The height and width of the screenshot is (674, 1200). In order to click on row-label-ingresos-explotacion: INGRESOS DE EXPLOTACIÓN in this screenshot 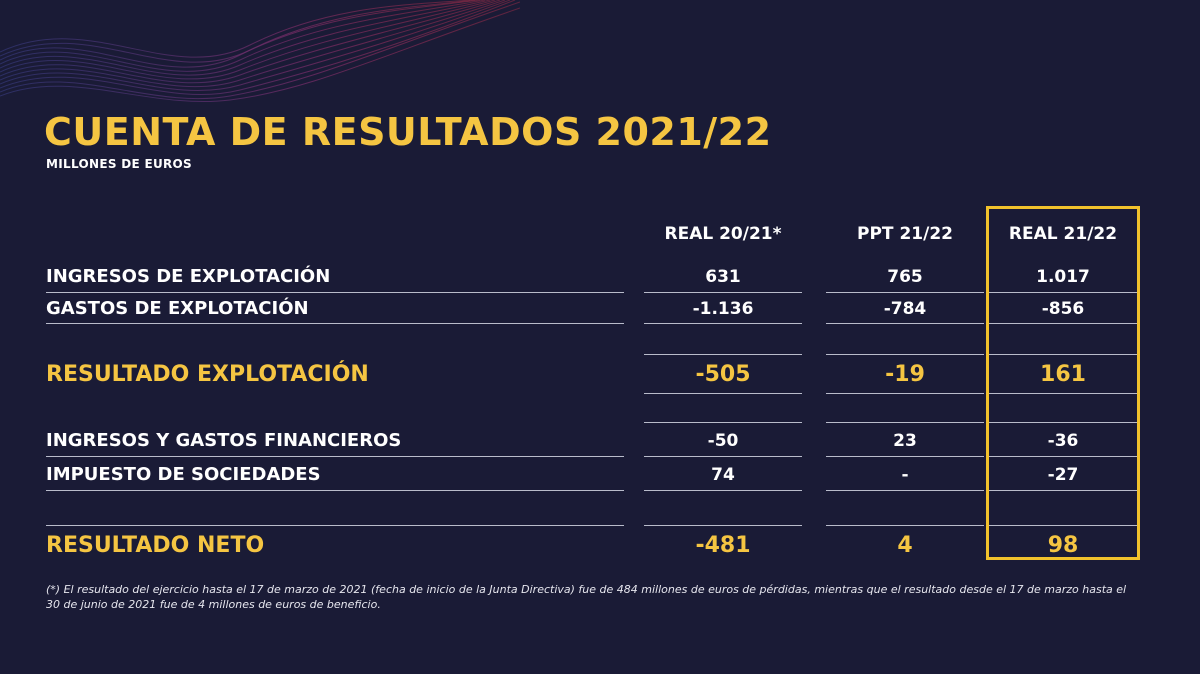, I will do `click(188, 276)`.